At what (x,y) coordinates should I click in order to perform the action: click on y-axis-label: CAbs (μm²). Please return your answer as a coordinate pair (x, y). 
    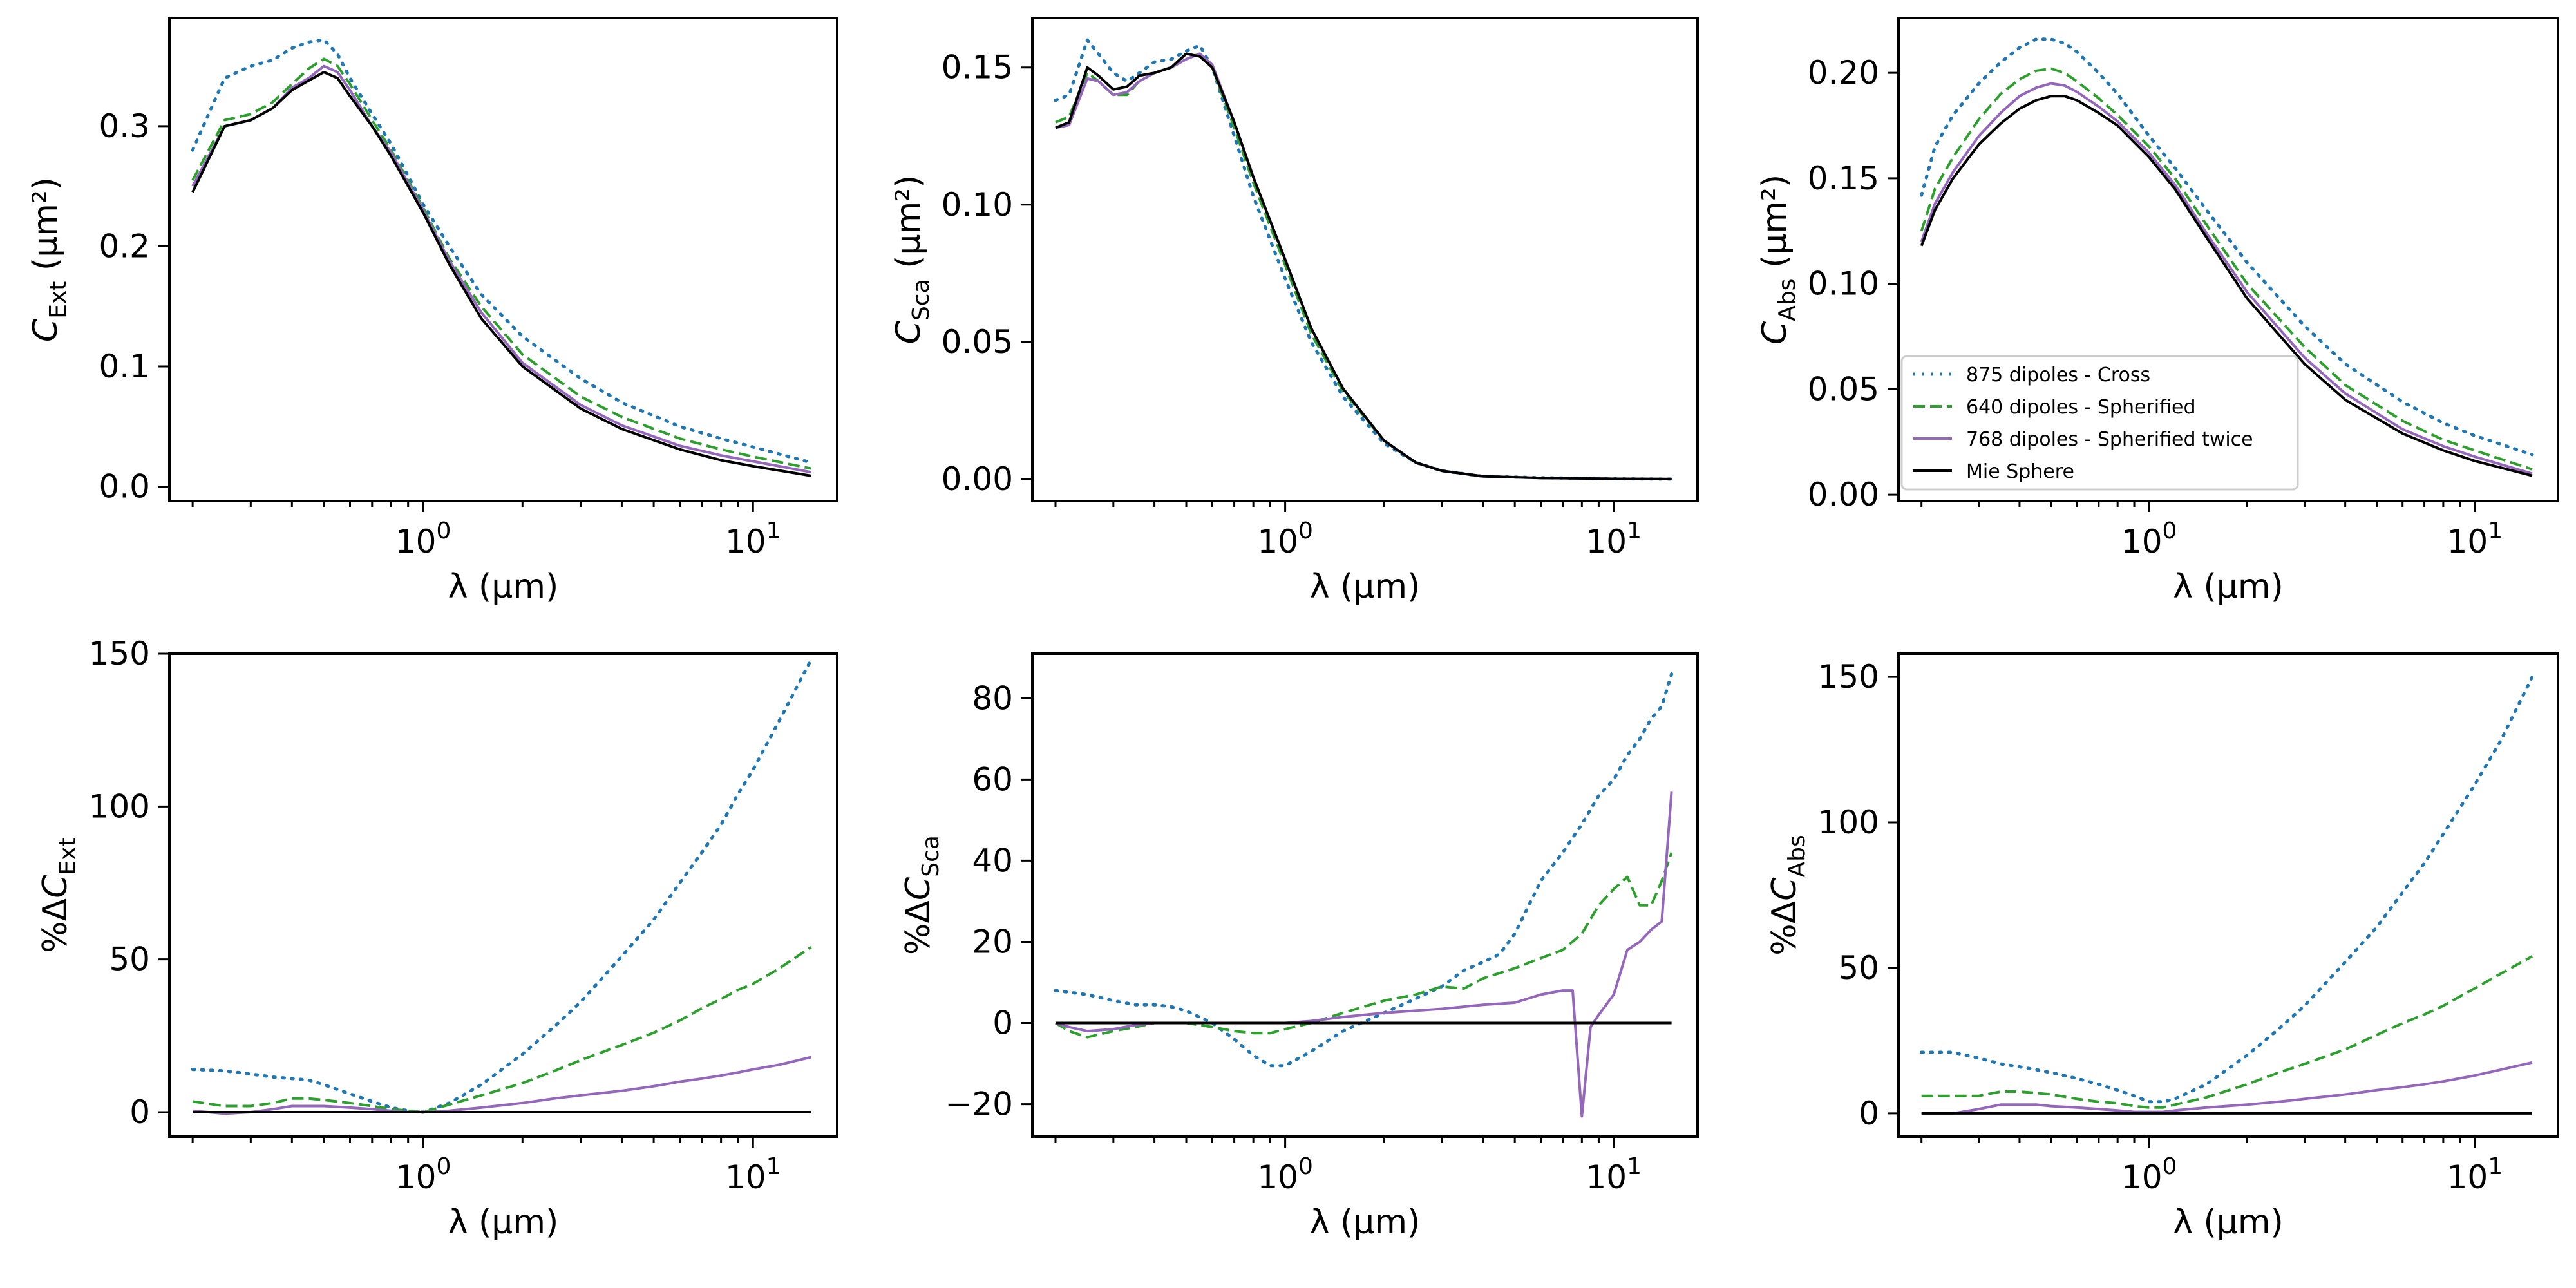
    Looking at the image, I should click on (1779, 260).